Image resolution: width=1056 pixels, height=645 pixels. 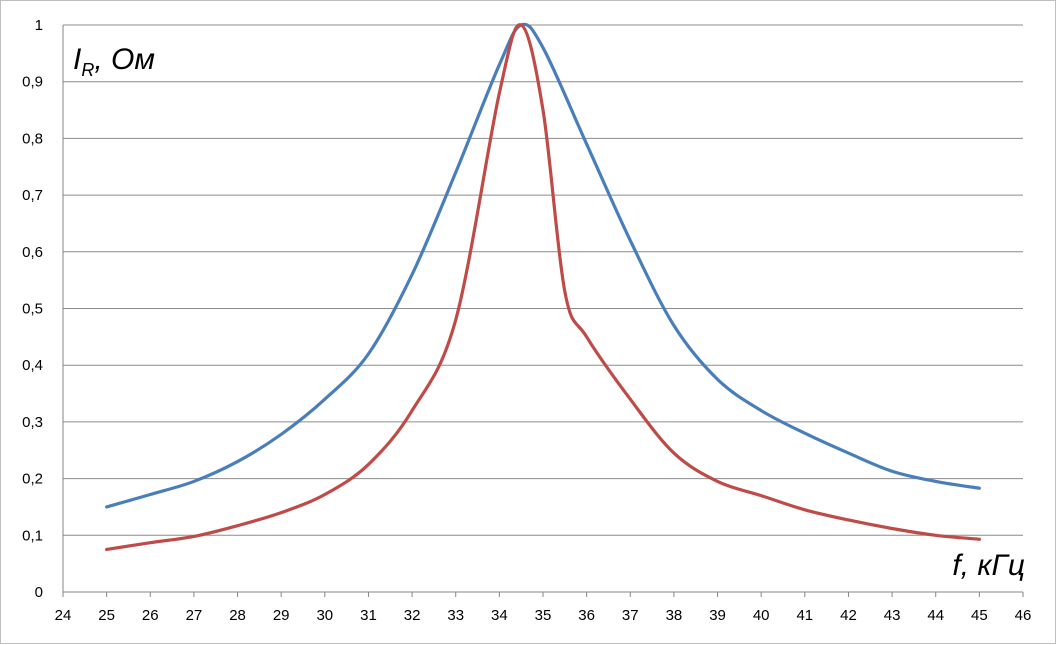 I want to click on x-tick-label: 24, so click(x=63, y=615).